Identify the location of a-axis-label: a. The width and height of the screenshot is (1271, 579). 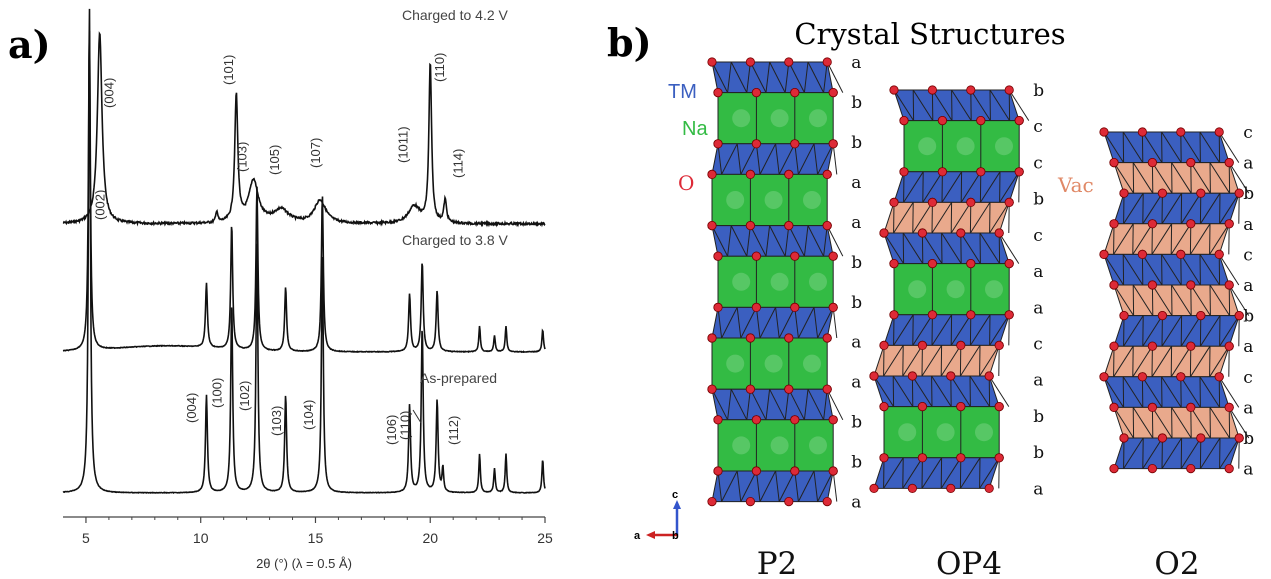
(637, 536).